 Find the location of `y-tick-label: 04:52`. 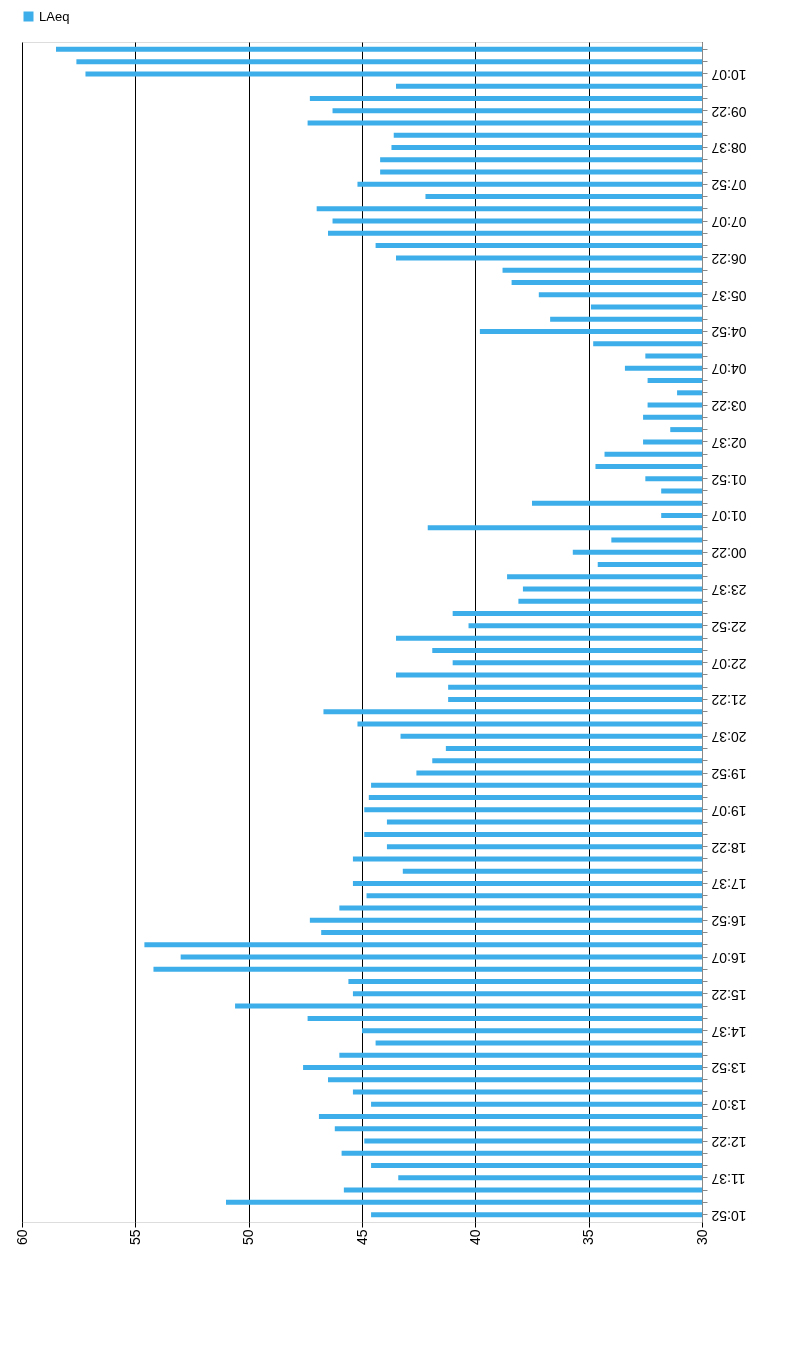

y-tick-label: 04:52 is located at coordinates (729, 332).